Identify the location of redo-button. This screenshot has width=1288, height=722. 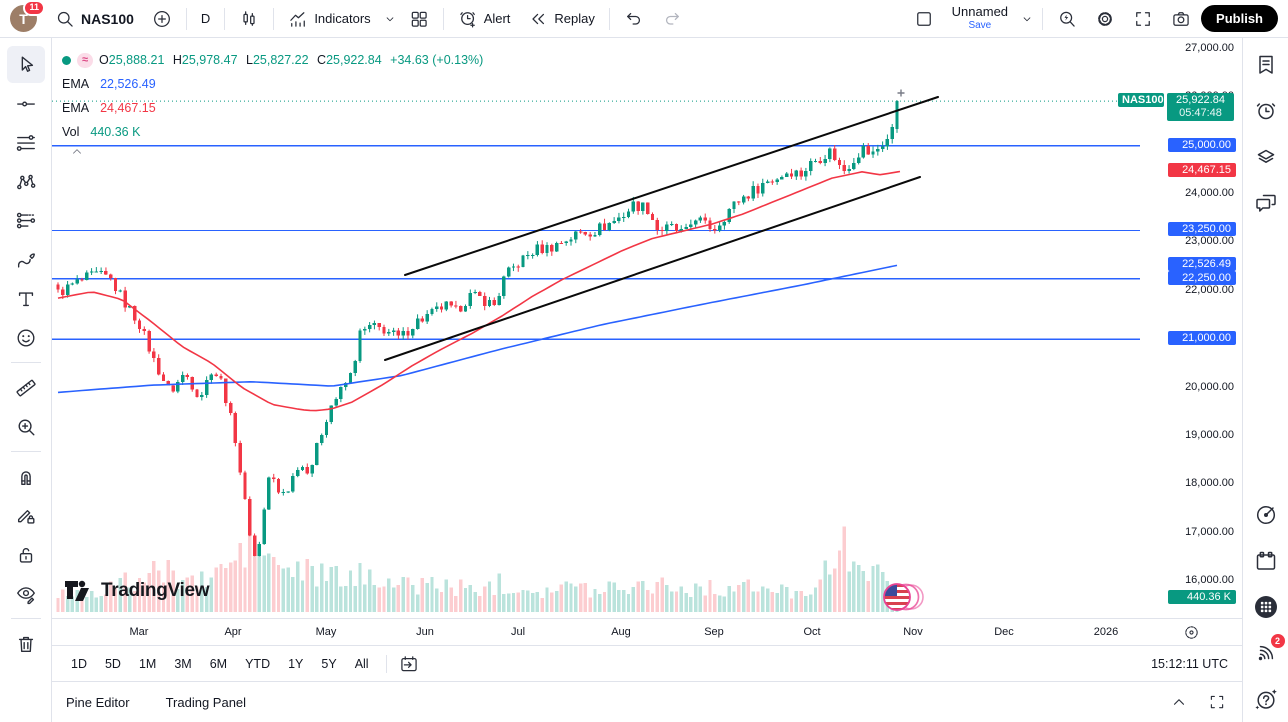
(672, 19).